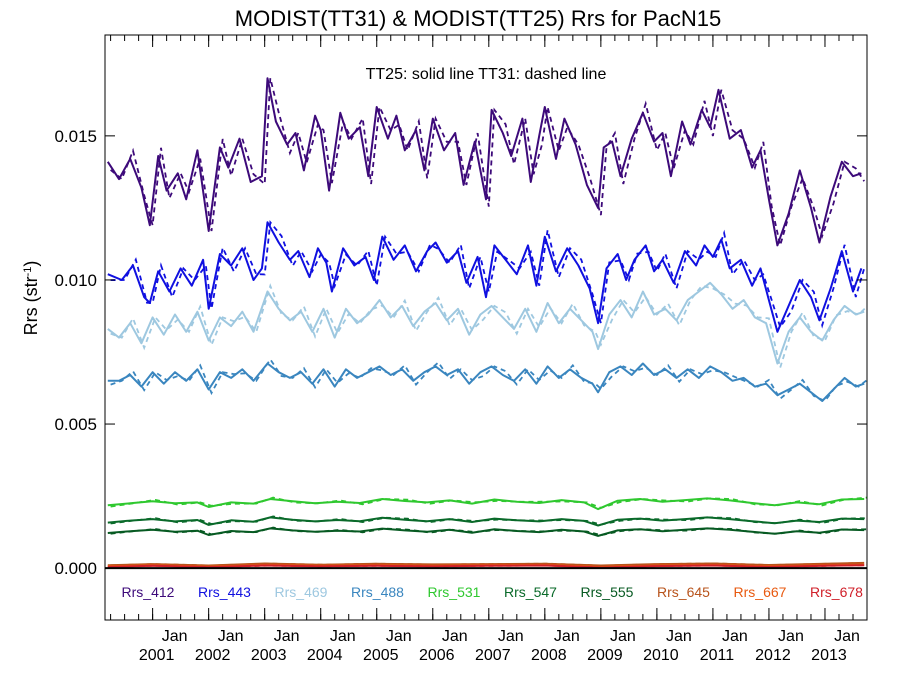 This screenshot has width=900, height=675. I want to click on legend-item-rrs-412: Rrs_412, so click(148, 592).